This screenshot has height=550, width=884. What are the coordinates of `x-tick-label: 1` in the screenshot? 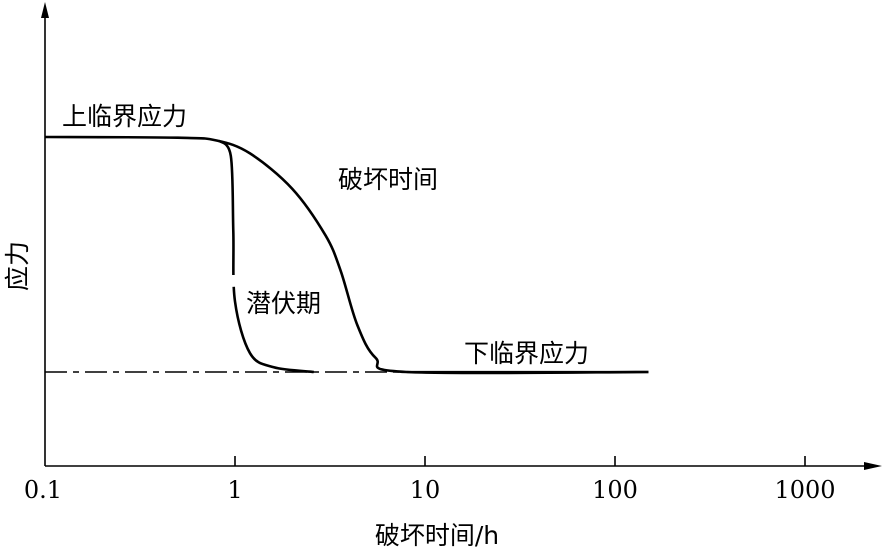 It's located at (234, 490).